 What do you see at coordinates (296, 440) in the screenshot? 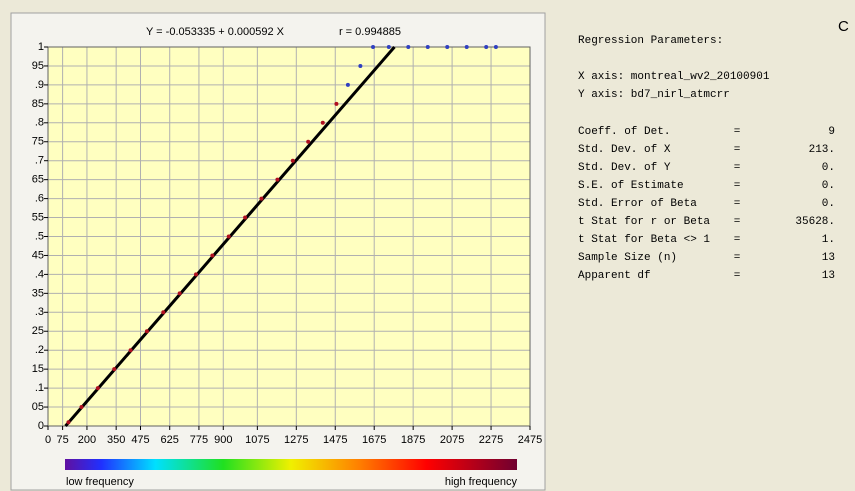
I see `x-tick-label: 1275` at bounding box center [296, 440].